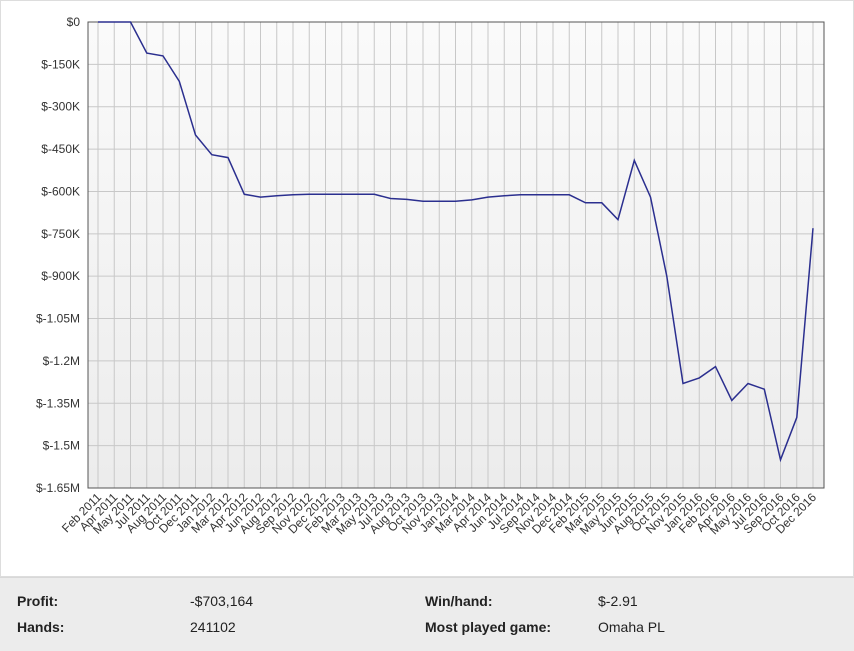 This screenshot has height=651, width=854. I want to click on stat-value: Omaha PL, so click(631, 627).